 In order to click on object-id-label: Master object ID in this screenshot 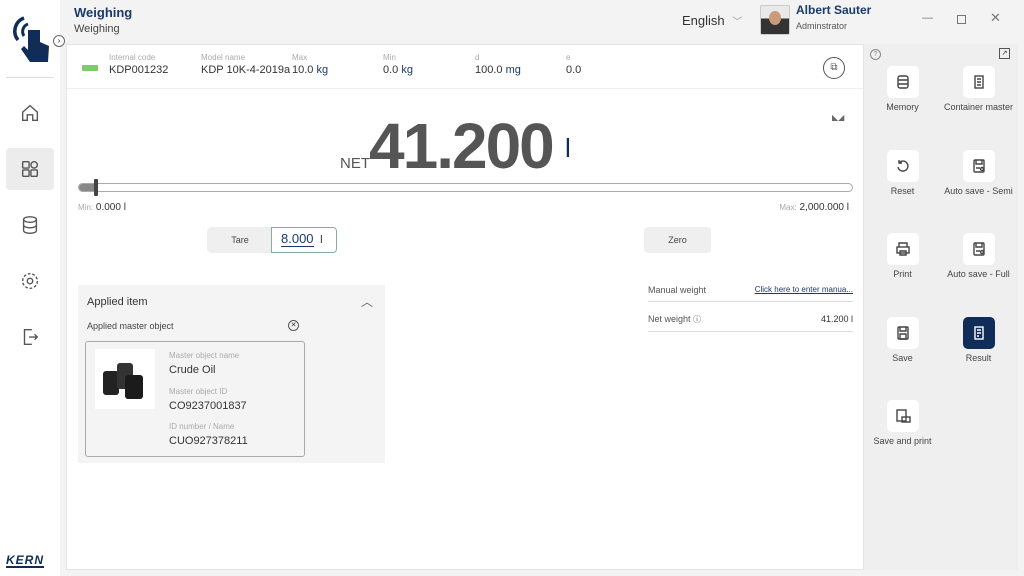, I will do `click(198, 391)`.